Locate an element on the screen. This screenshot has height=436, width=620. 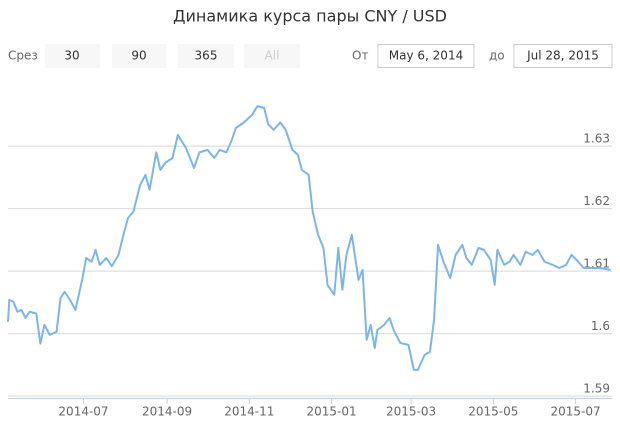
x-tick-label: 2015-03 is located at coordinates (411, 412).